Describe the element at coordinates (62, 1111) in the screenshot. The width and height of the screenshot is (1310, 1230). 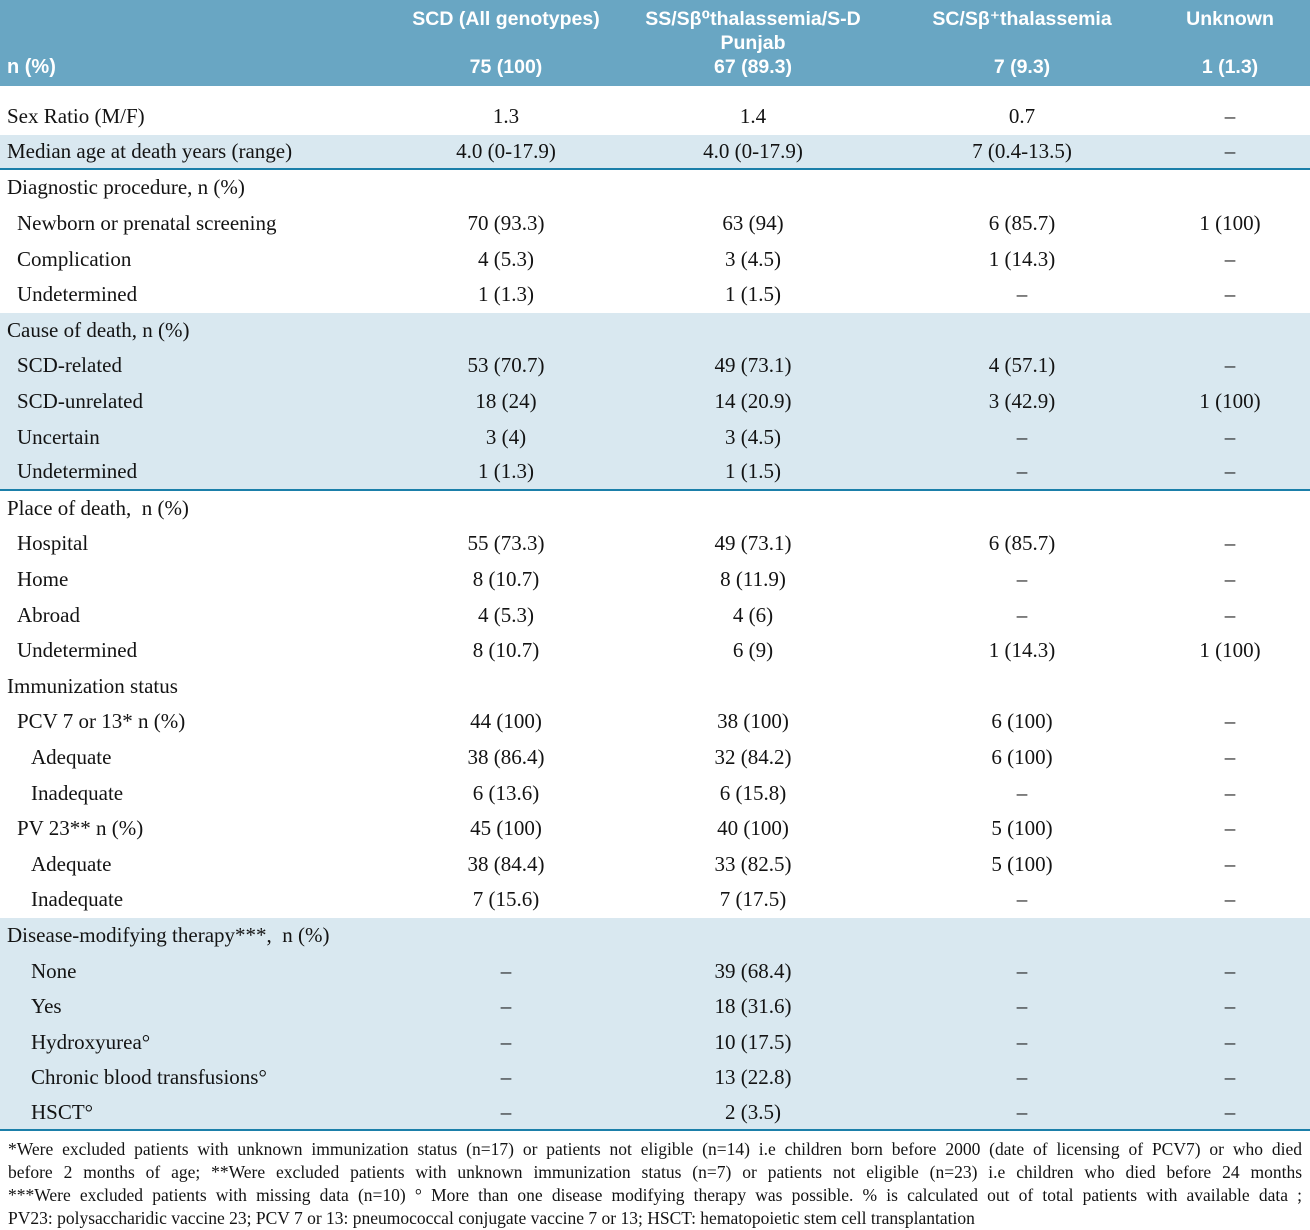
I see `row-label: HSCT°` at that location.